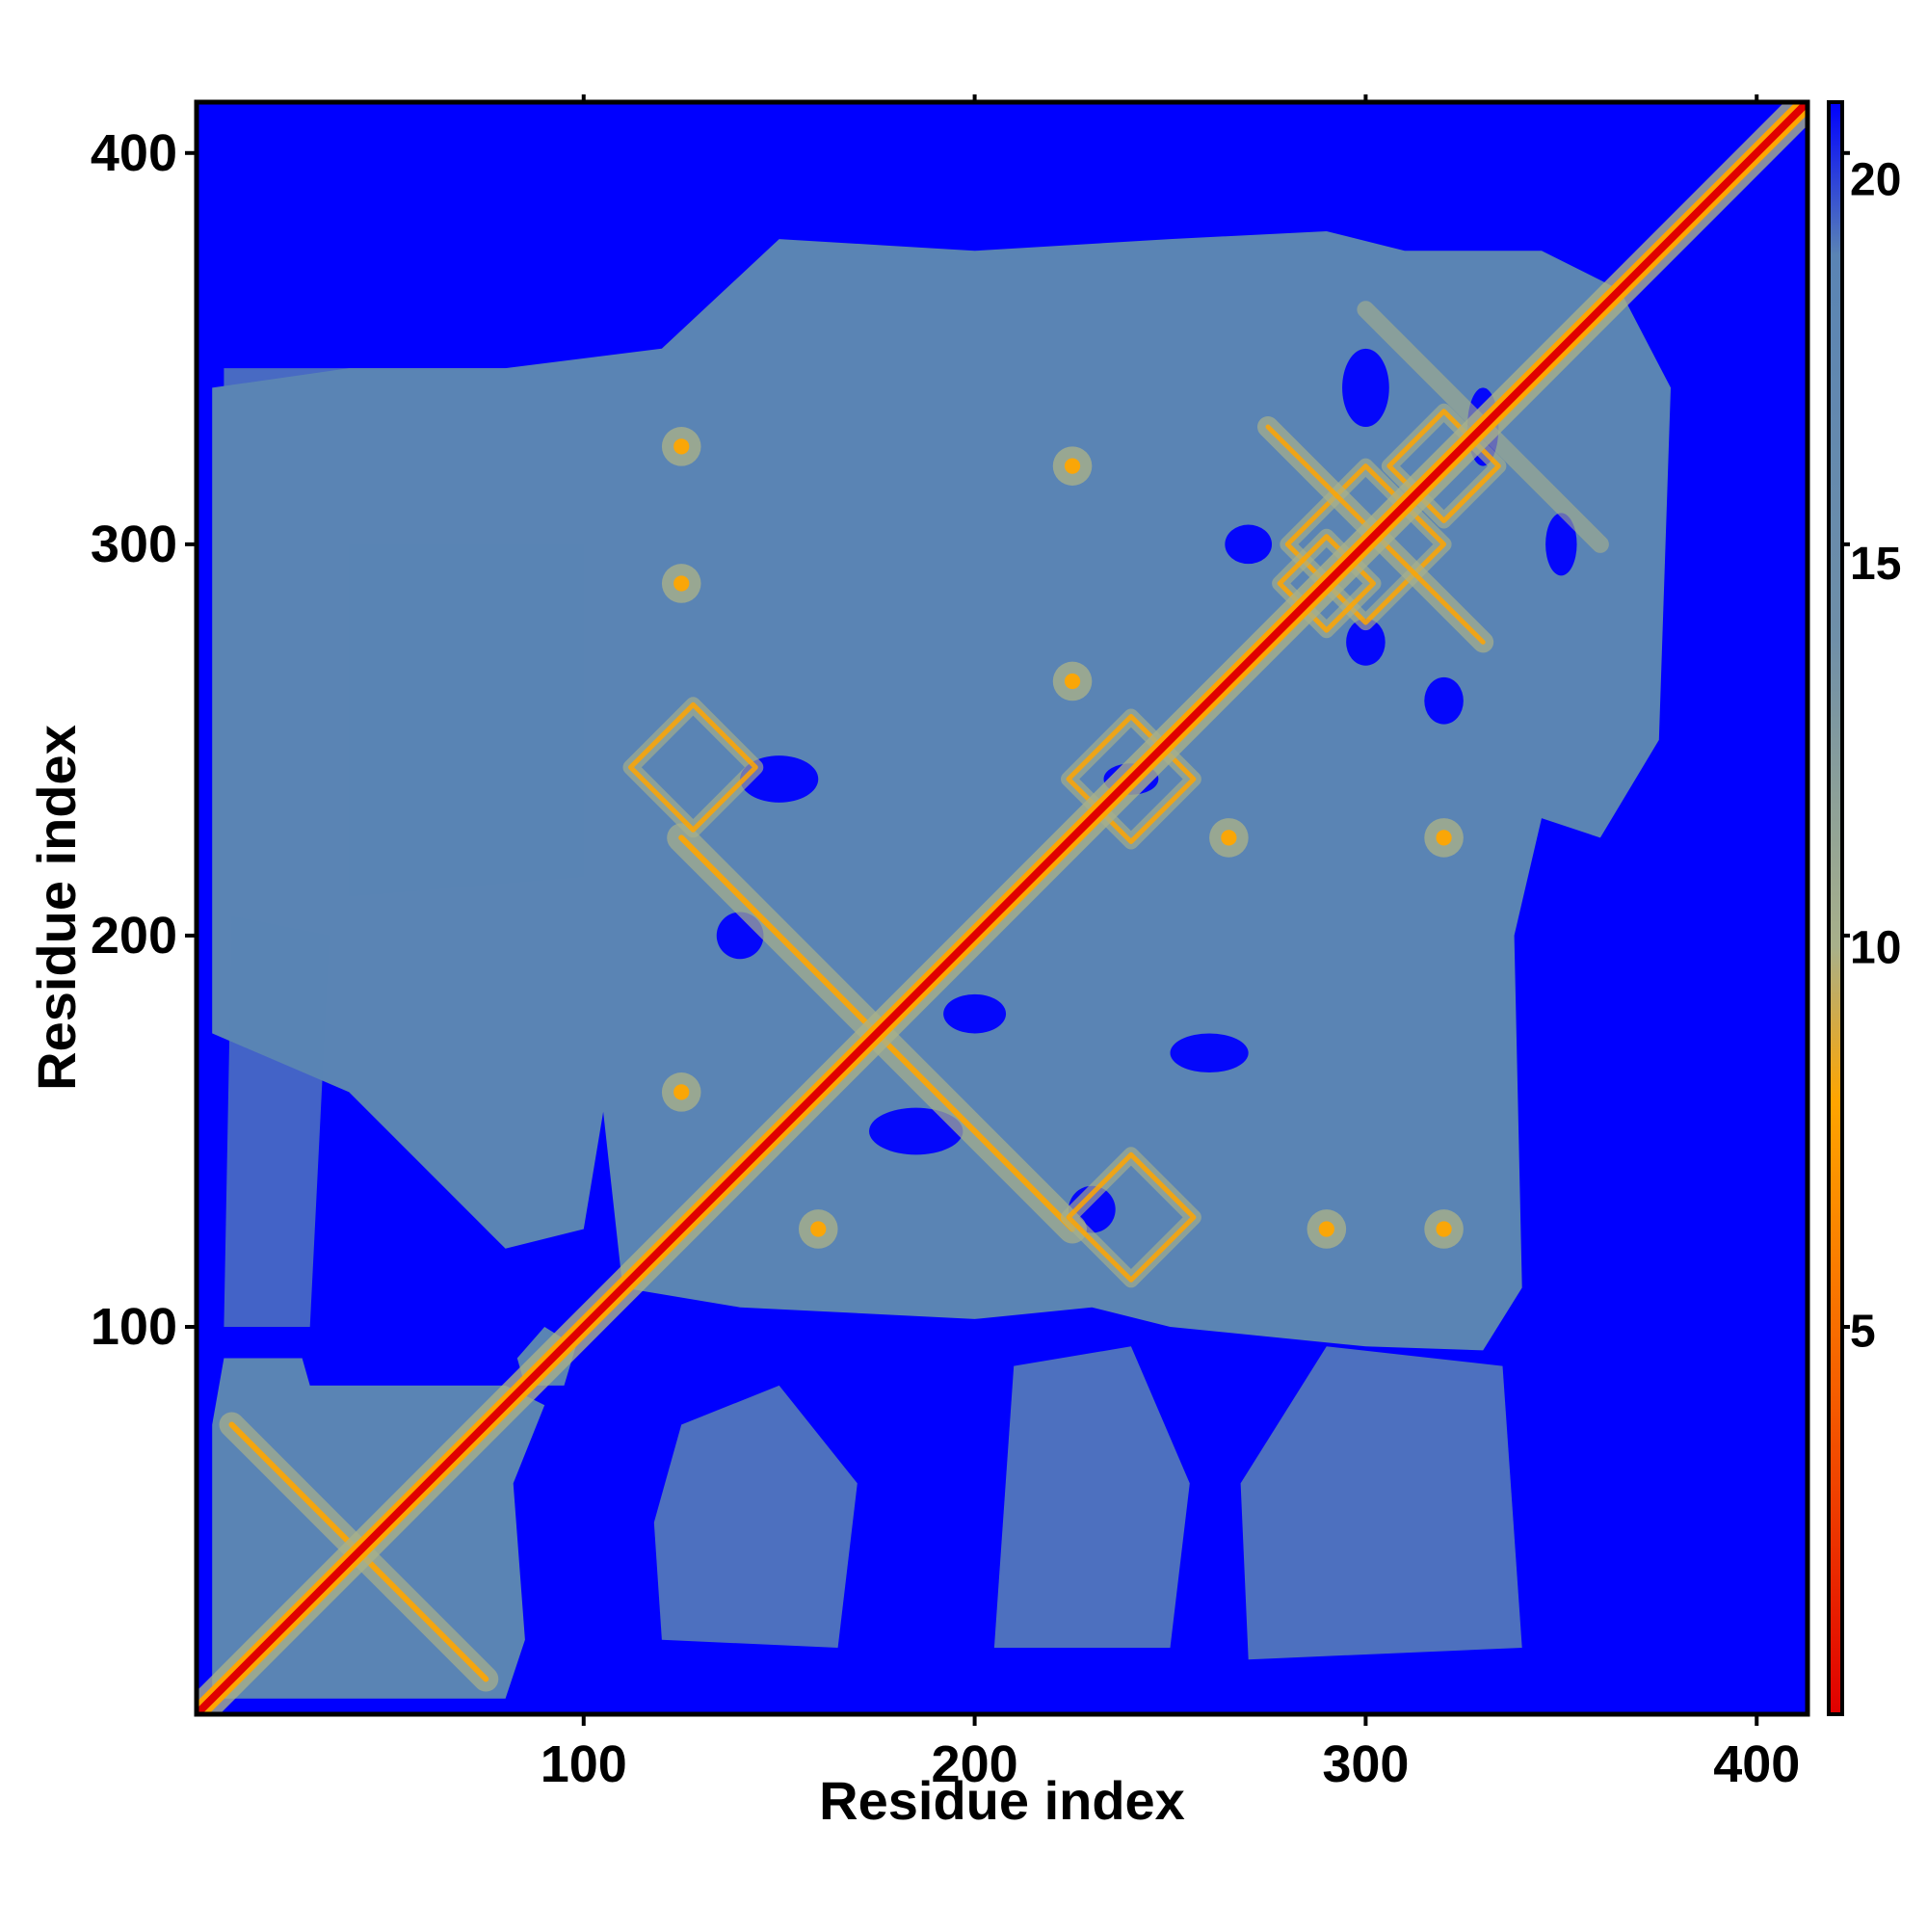 The image size is (1927, 1932). What do you see at coordinates (56, 908) in the screenshot?
I see `y-axis-label: Residue index` at bounding box center [56, 908].